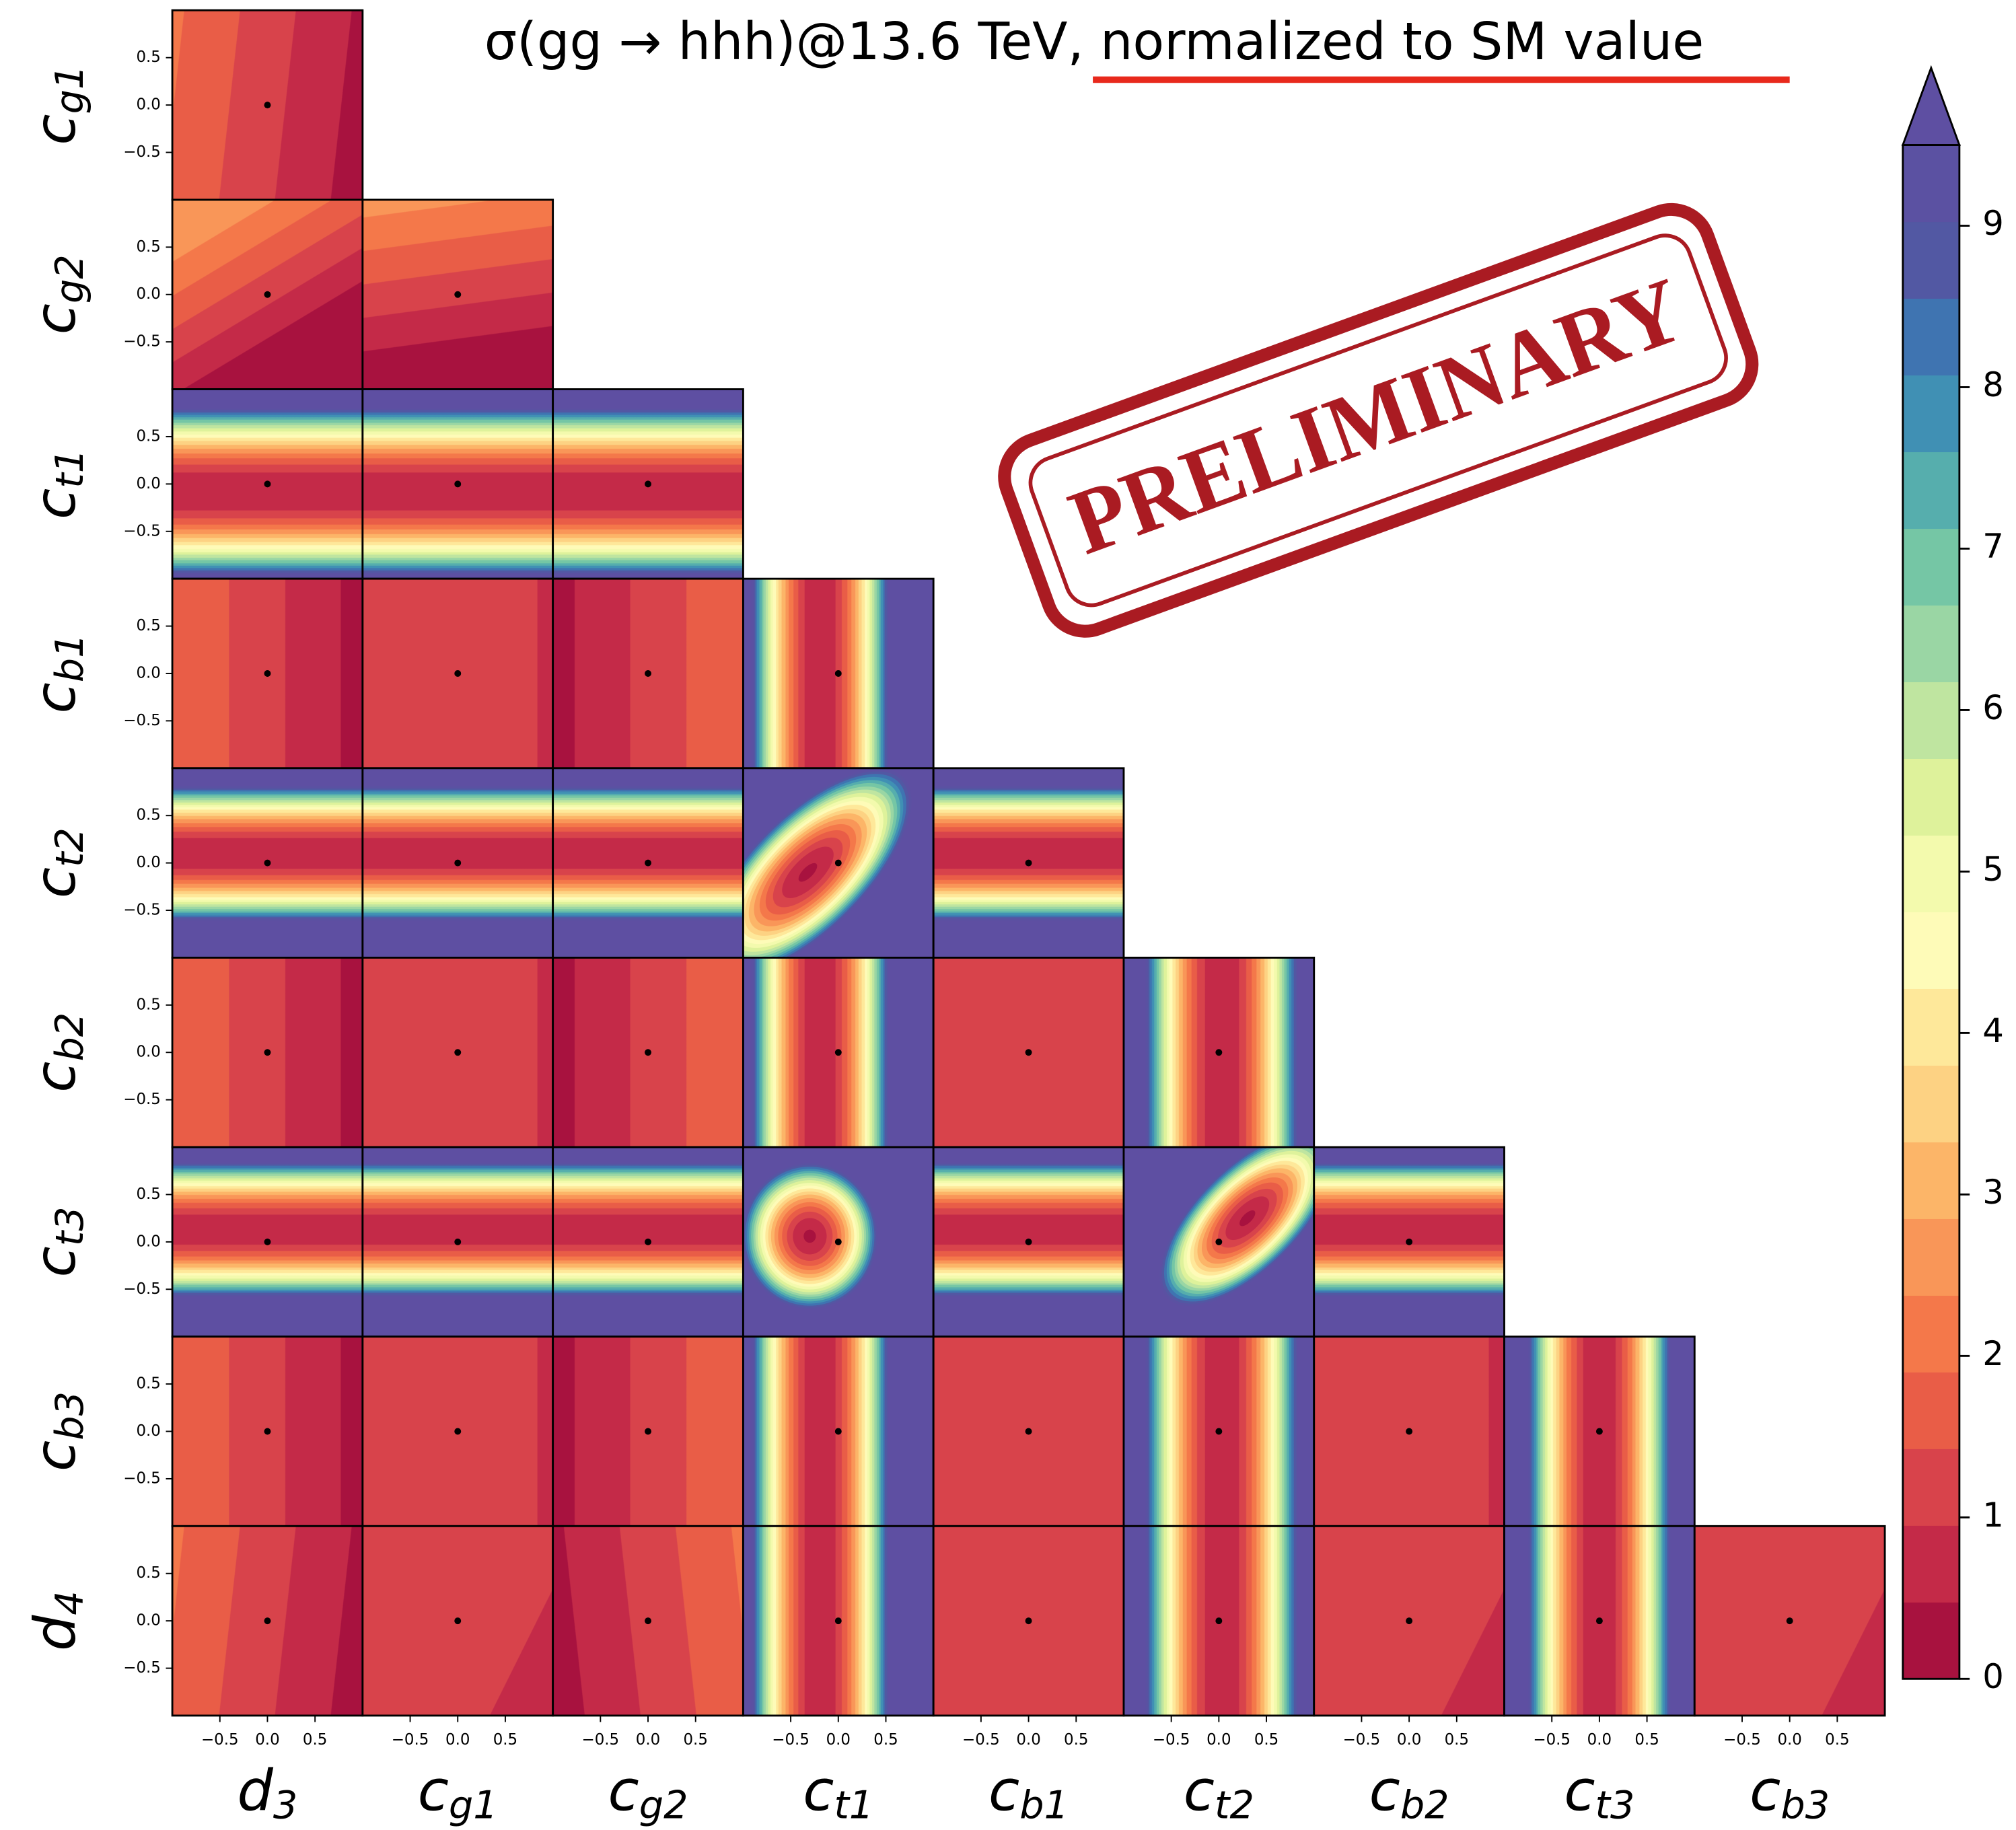 This screenshot has width=2016, height=1830. Describe the element at coordinates (1993, 1192) in the screenshot. I see `colorbar-tick-label: 3` at that location.